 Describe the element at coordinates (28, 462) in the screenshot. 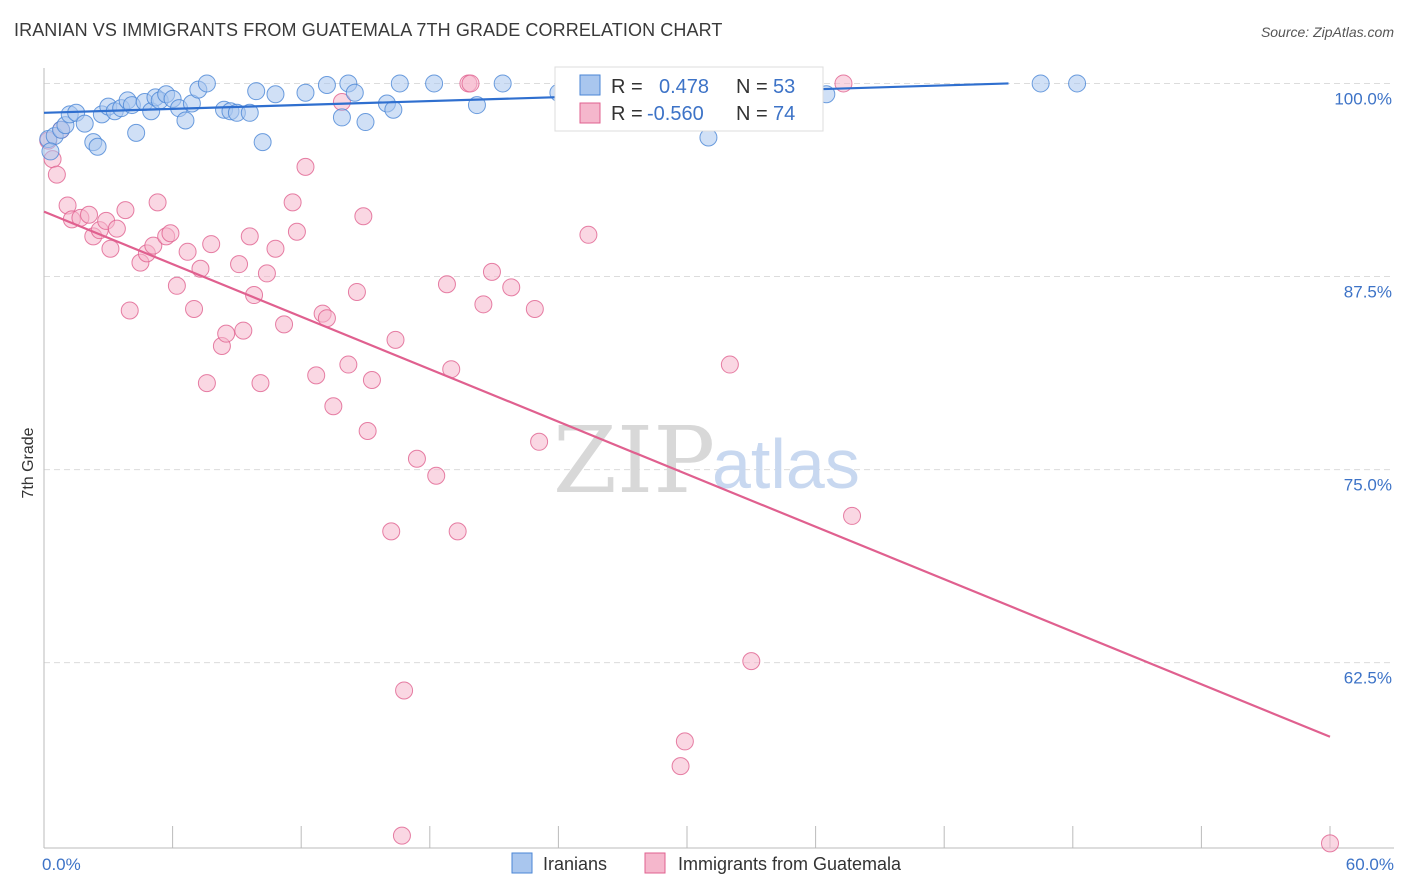

I see `y-axis-label: 7th Grade` at that location.